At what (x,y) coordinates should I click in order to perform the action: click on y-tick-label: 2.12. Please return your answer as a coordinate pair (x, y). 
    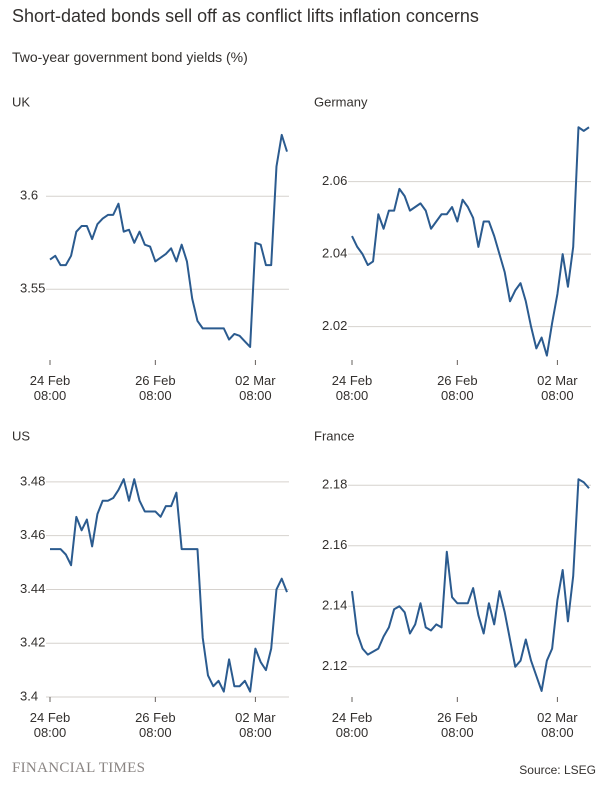
    Looking at the image, I should click on (334, 665).